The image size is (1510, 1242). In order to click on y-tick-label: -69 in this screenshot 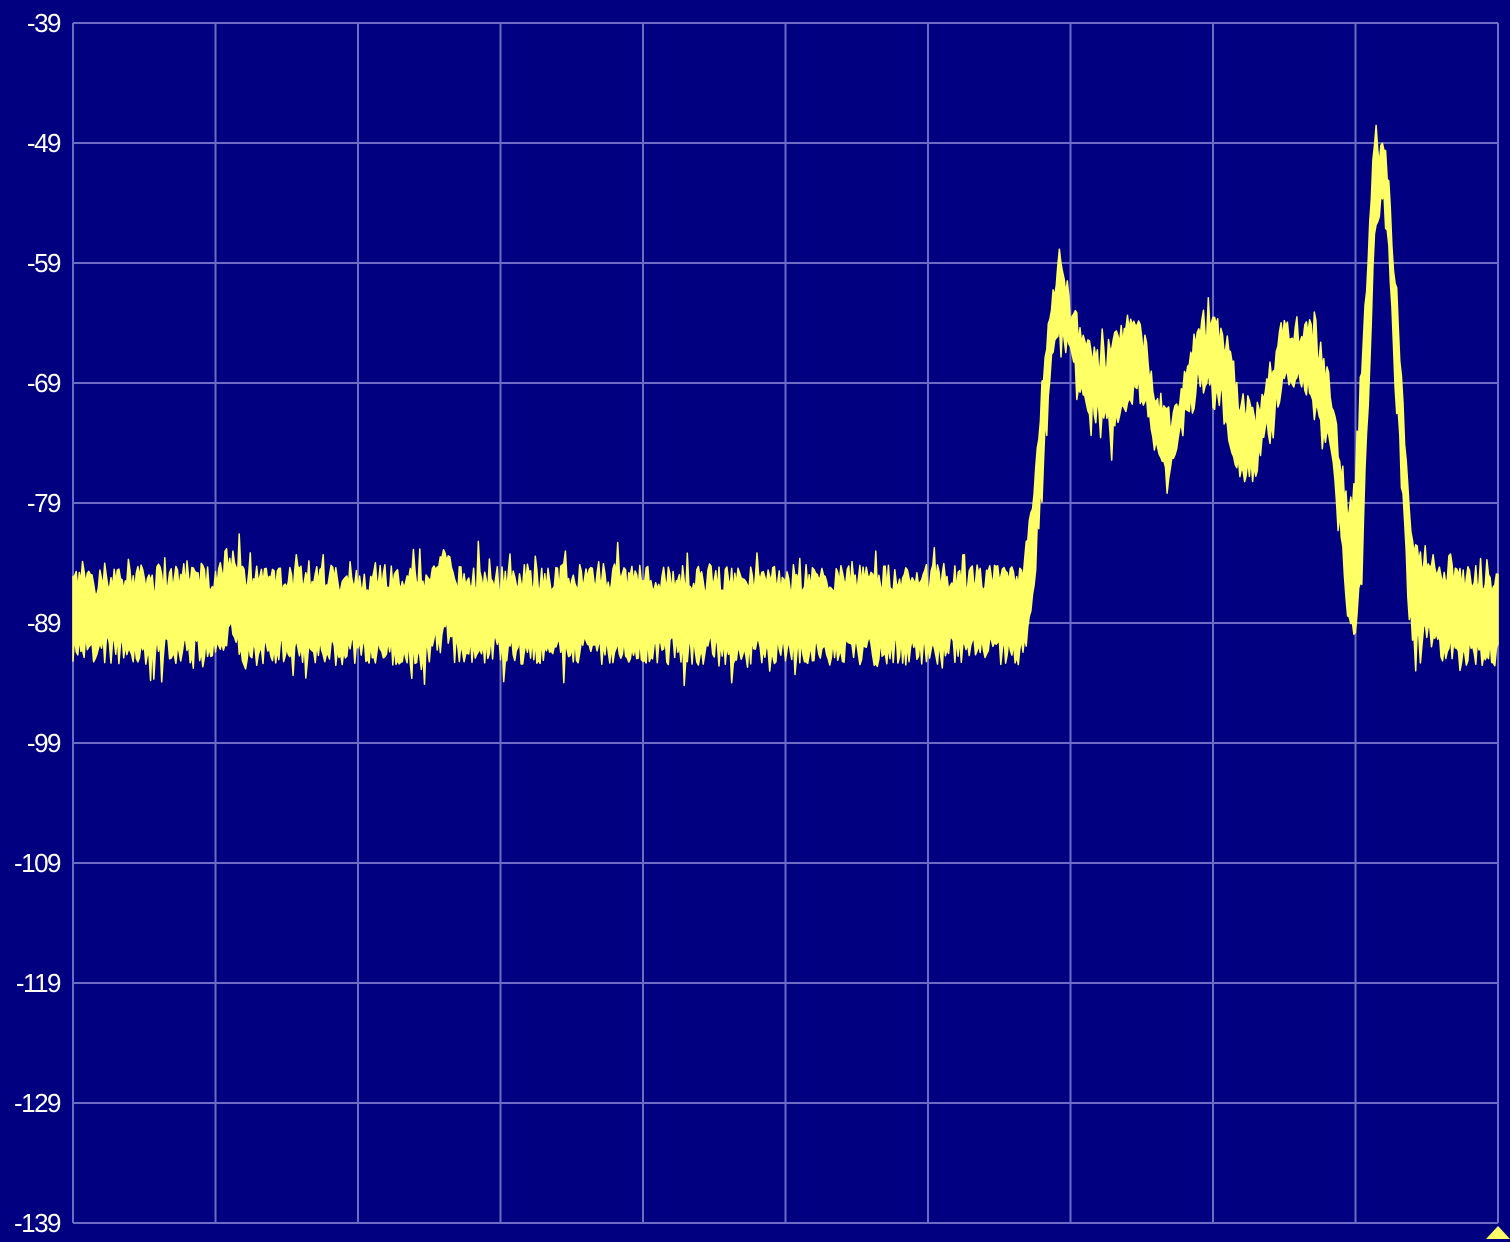, I will do `click(44, 383)`.